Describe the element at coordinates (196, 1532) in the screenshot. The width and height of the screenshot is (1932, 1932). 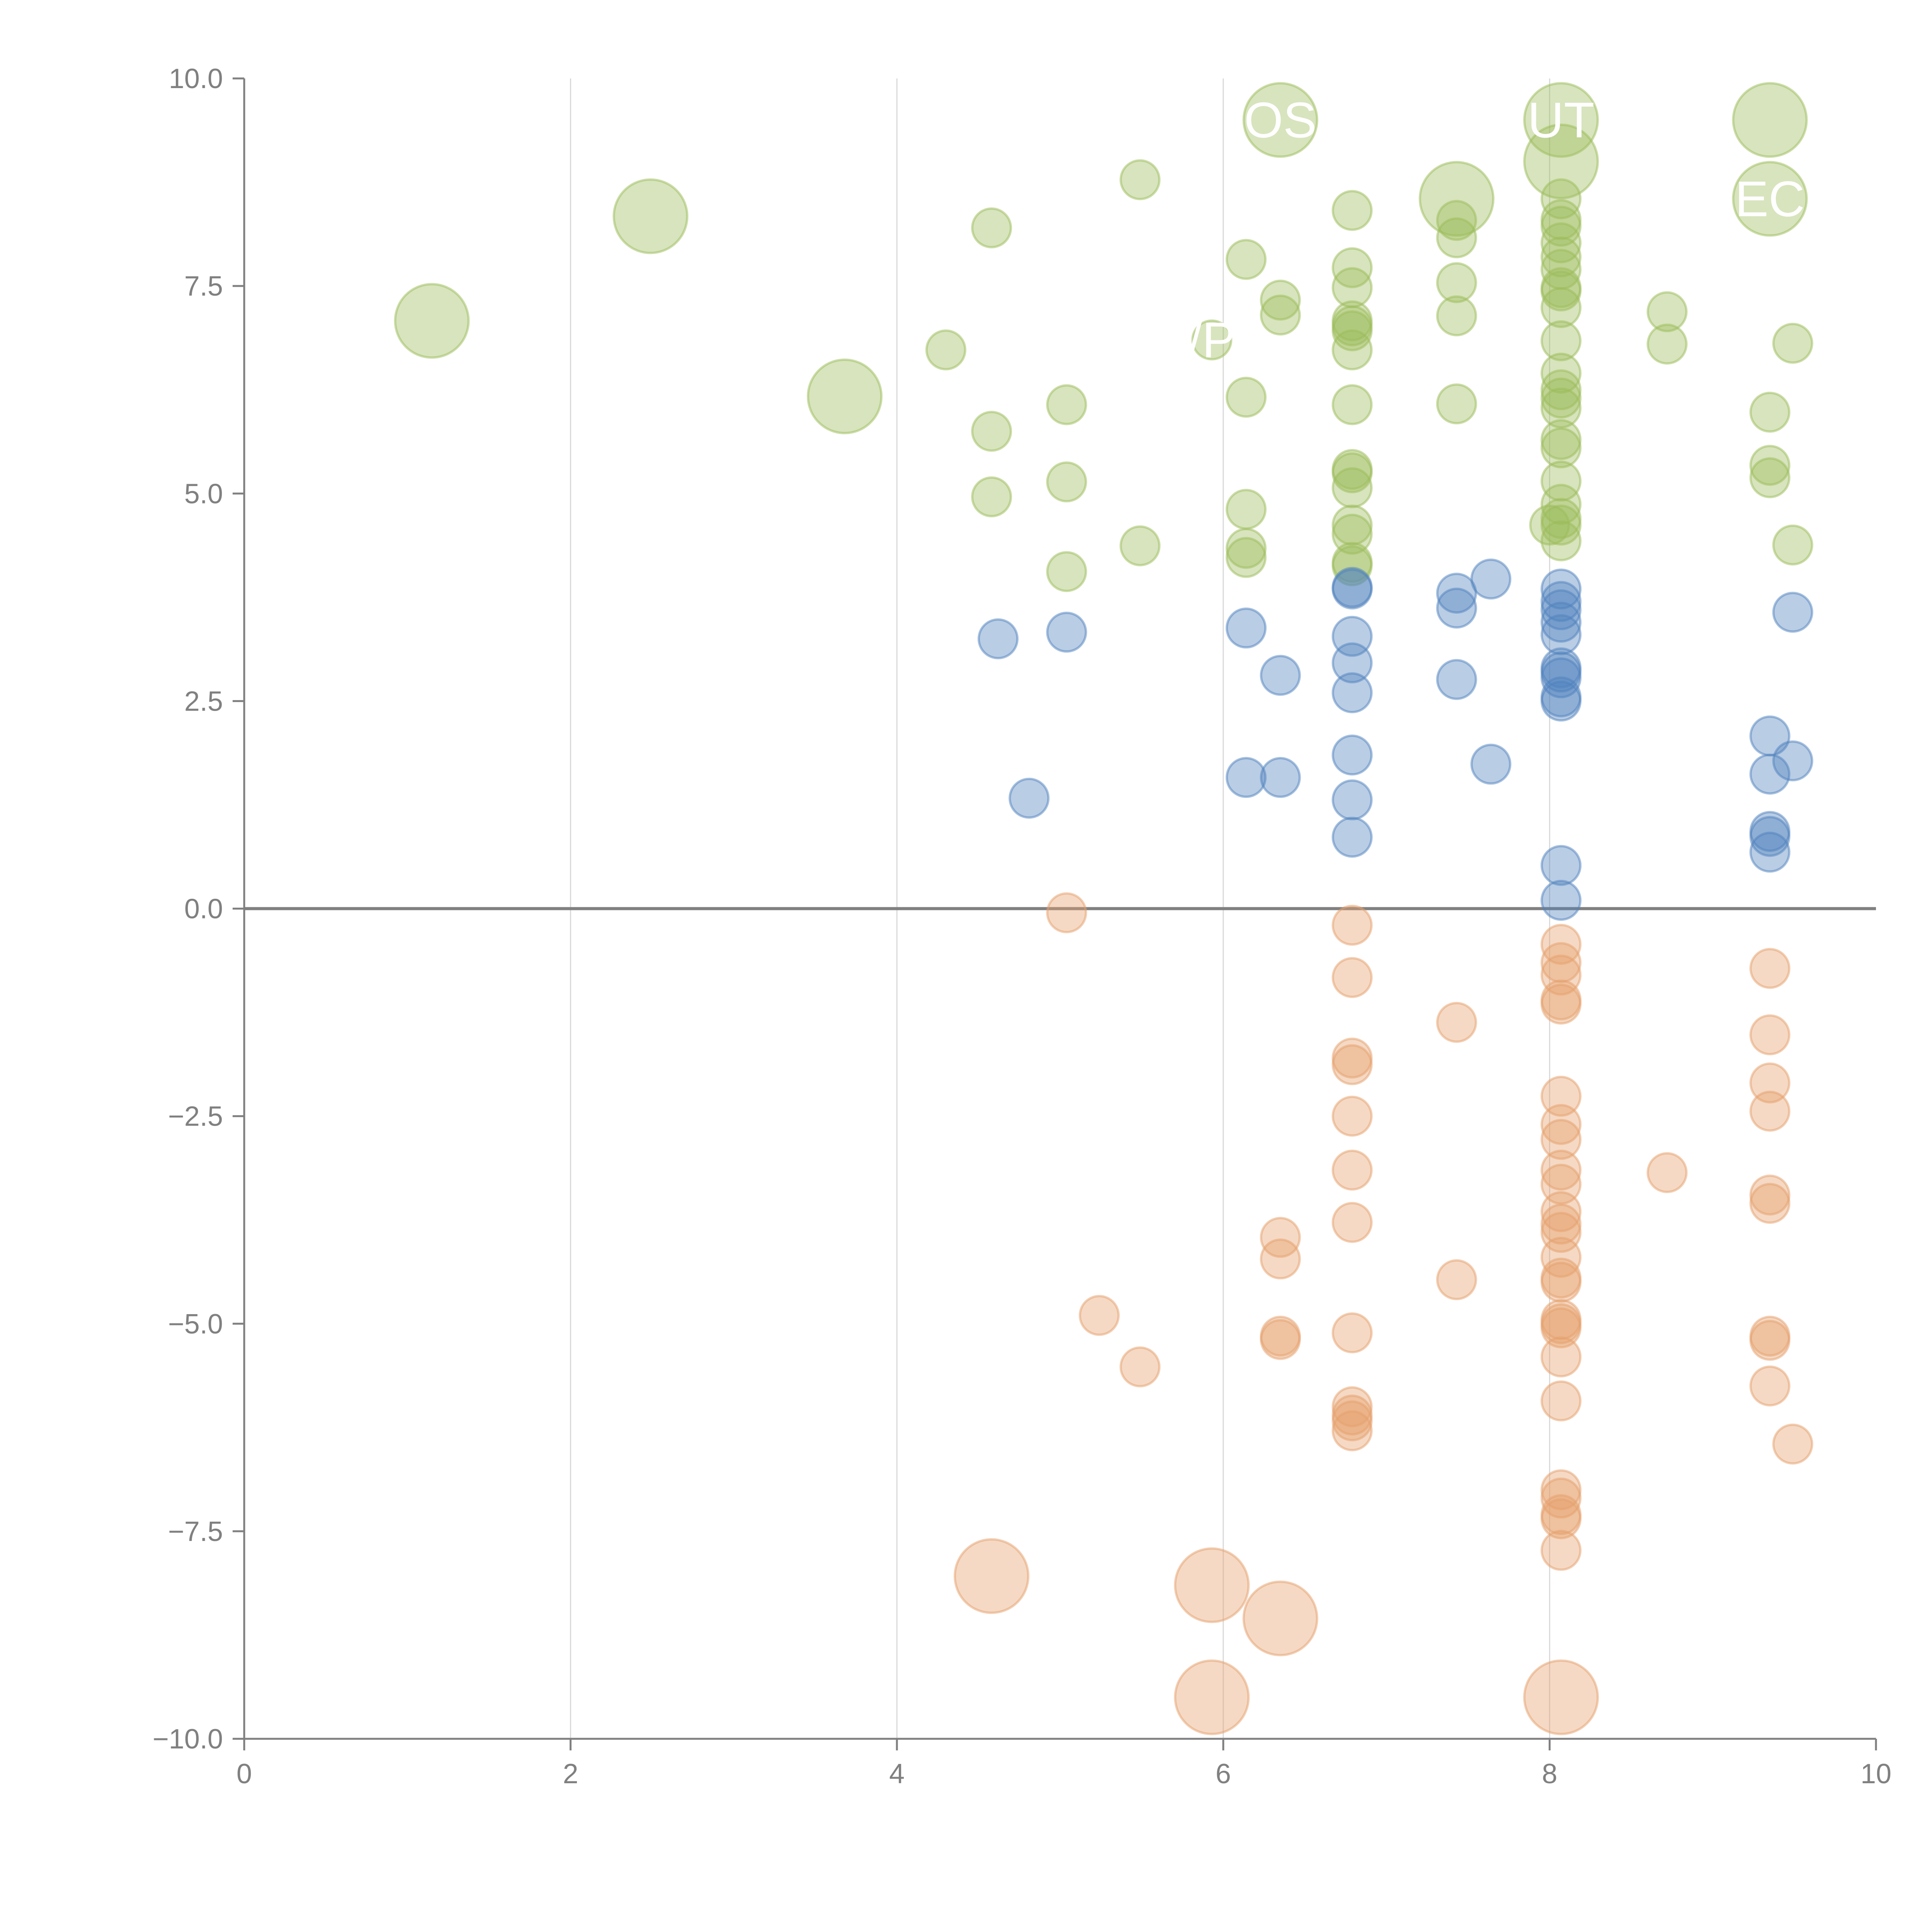
I see `y-tick-label: −7.5` at that location.